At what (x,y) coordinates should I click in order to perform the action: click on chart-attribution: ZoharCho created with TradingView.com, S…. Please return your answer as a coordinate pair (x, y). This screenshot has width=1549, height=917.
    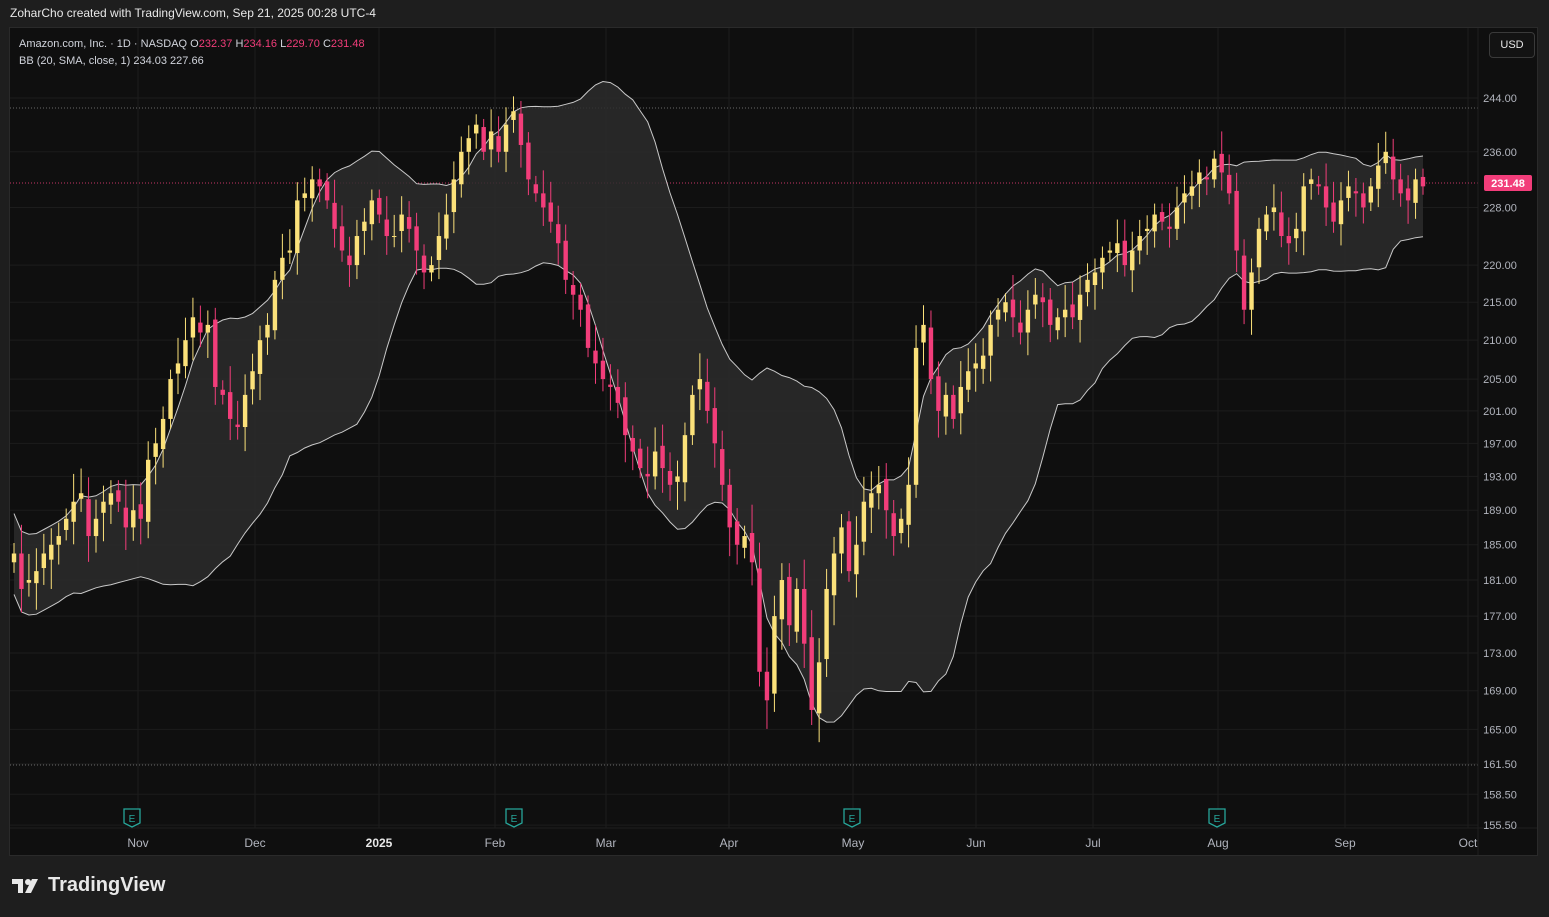
    Looking at the image, I should click on (193, 13).